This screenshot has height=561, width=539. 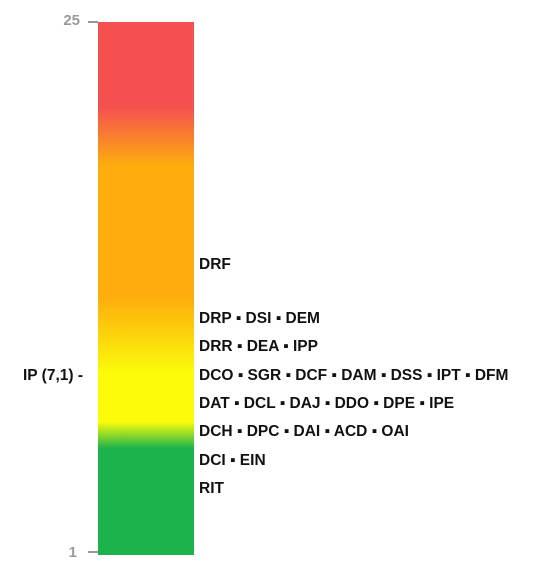 What do you see at coordinates (327, 403) in the screenshot?
I see `code-row: DAT ▪ DCL ▪ DAJ ▪ DDO ▪ DPE ▪ IPE` at bounding box center [327, 403].